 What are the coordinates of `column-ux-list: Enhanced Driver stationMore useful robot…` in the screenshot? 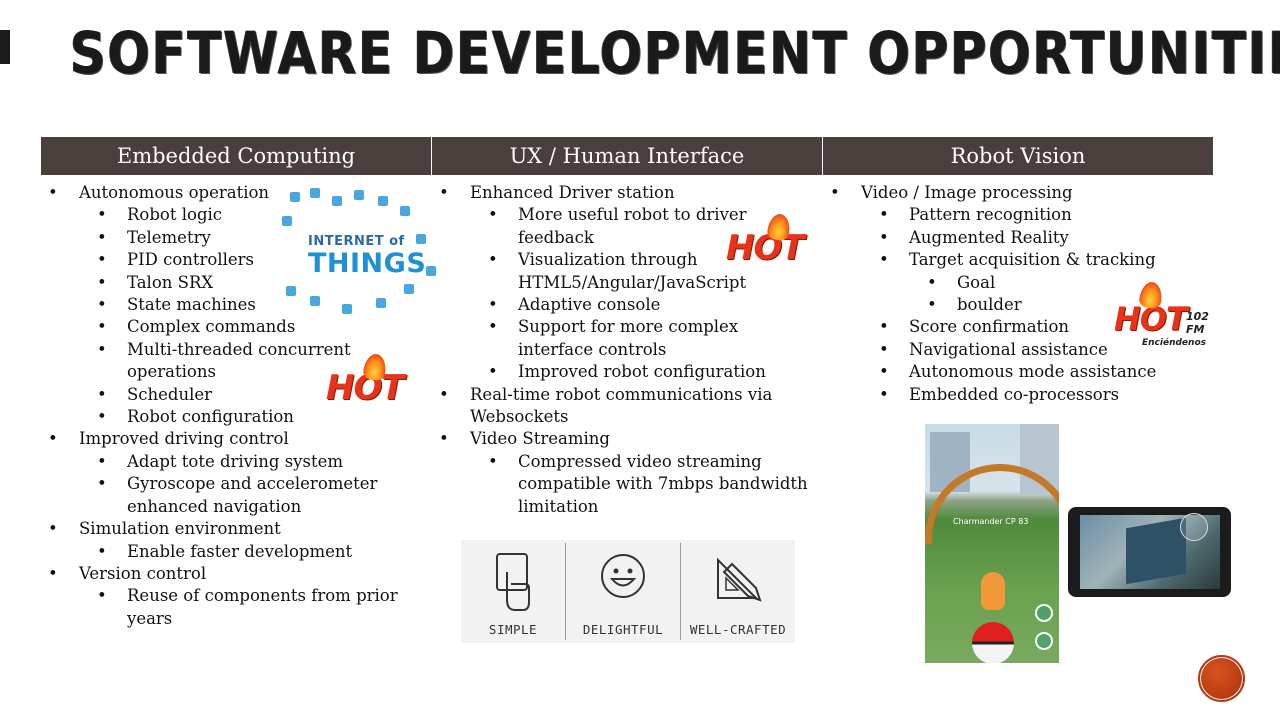 It's located at (622, 350).